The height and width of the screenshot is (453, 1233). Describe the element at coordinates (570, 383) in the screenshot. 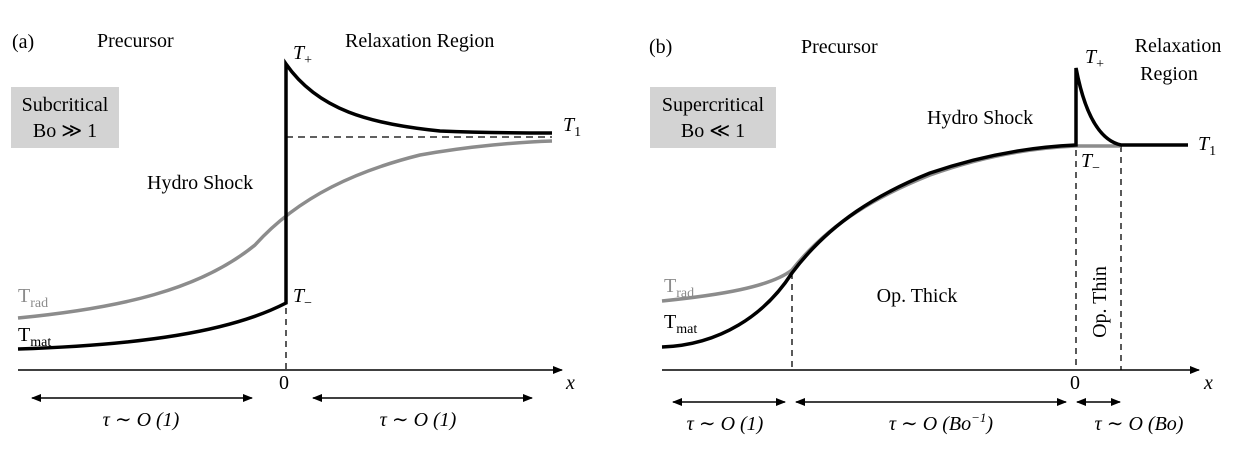

I see `panel-a-x-axis-label: x` at that location.